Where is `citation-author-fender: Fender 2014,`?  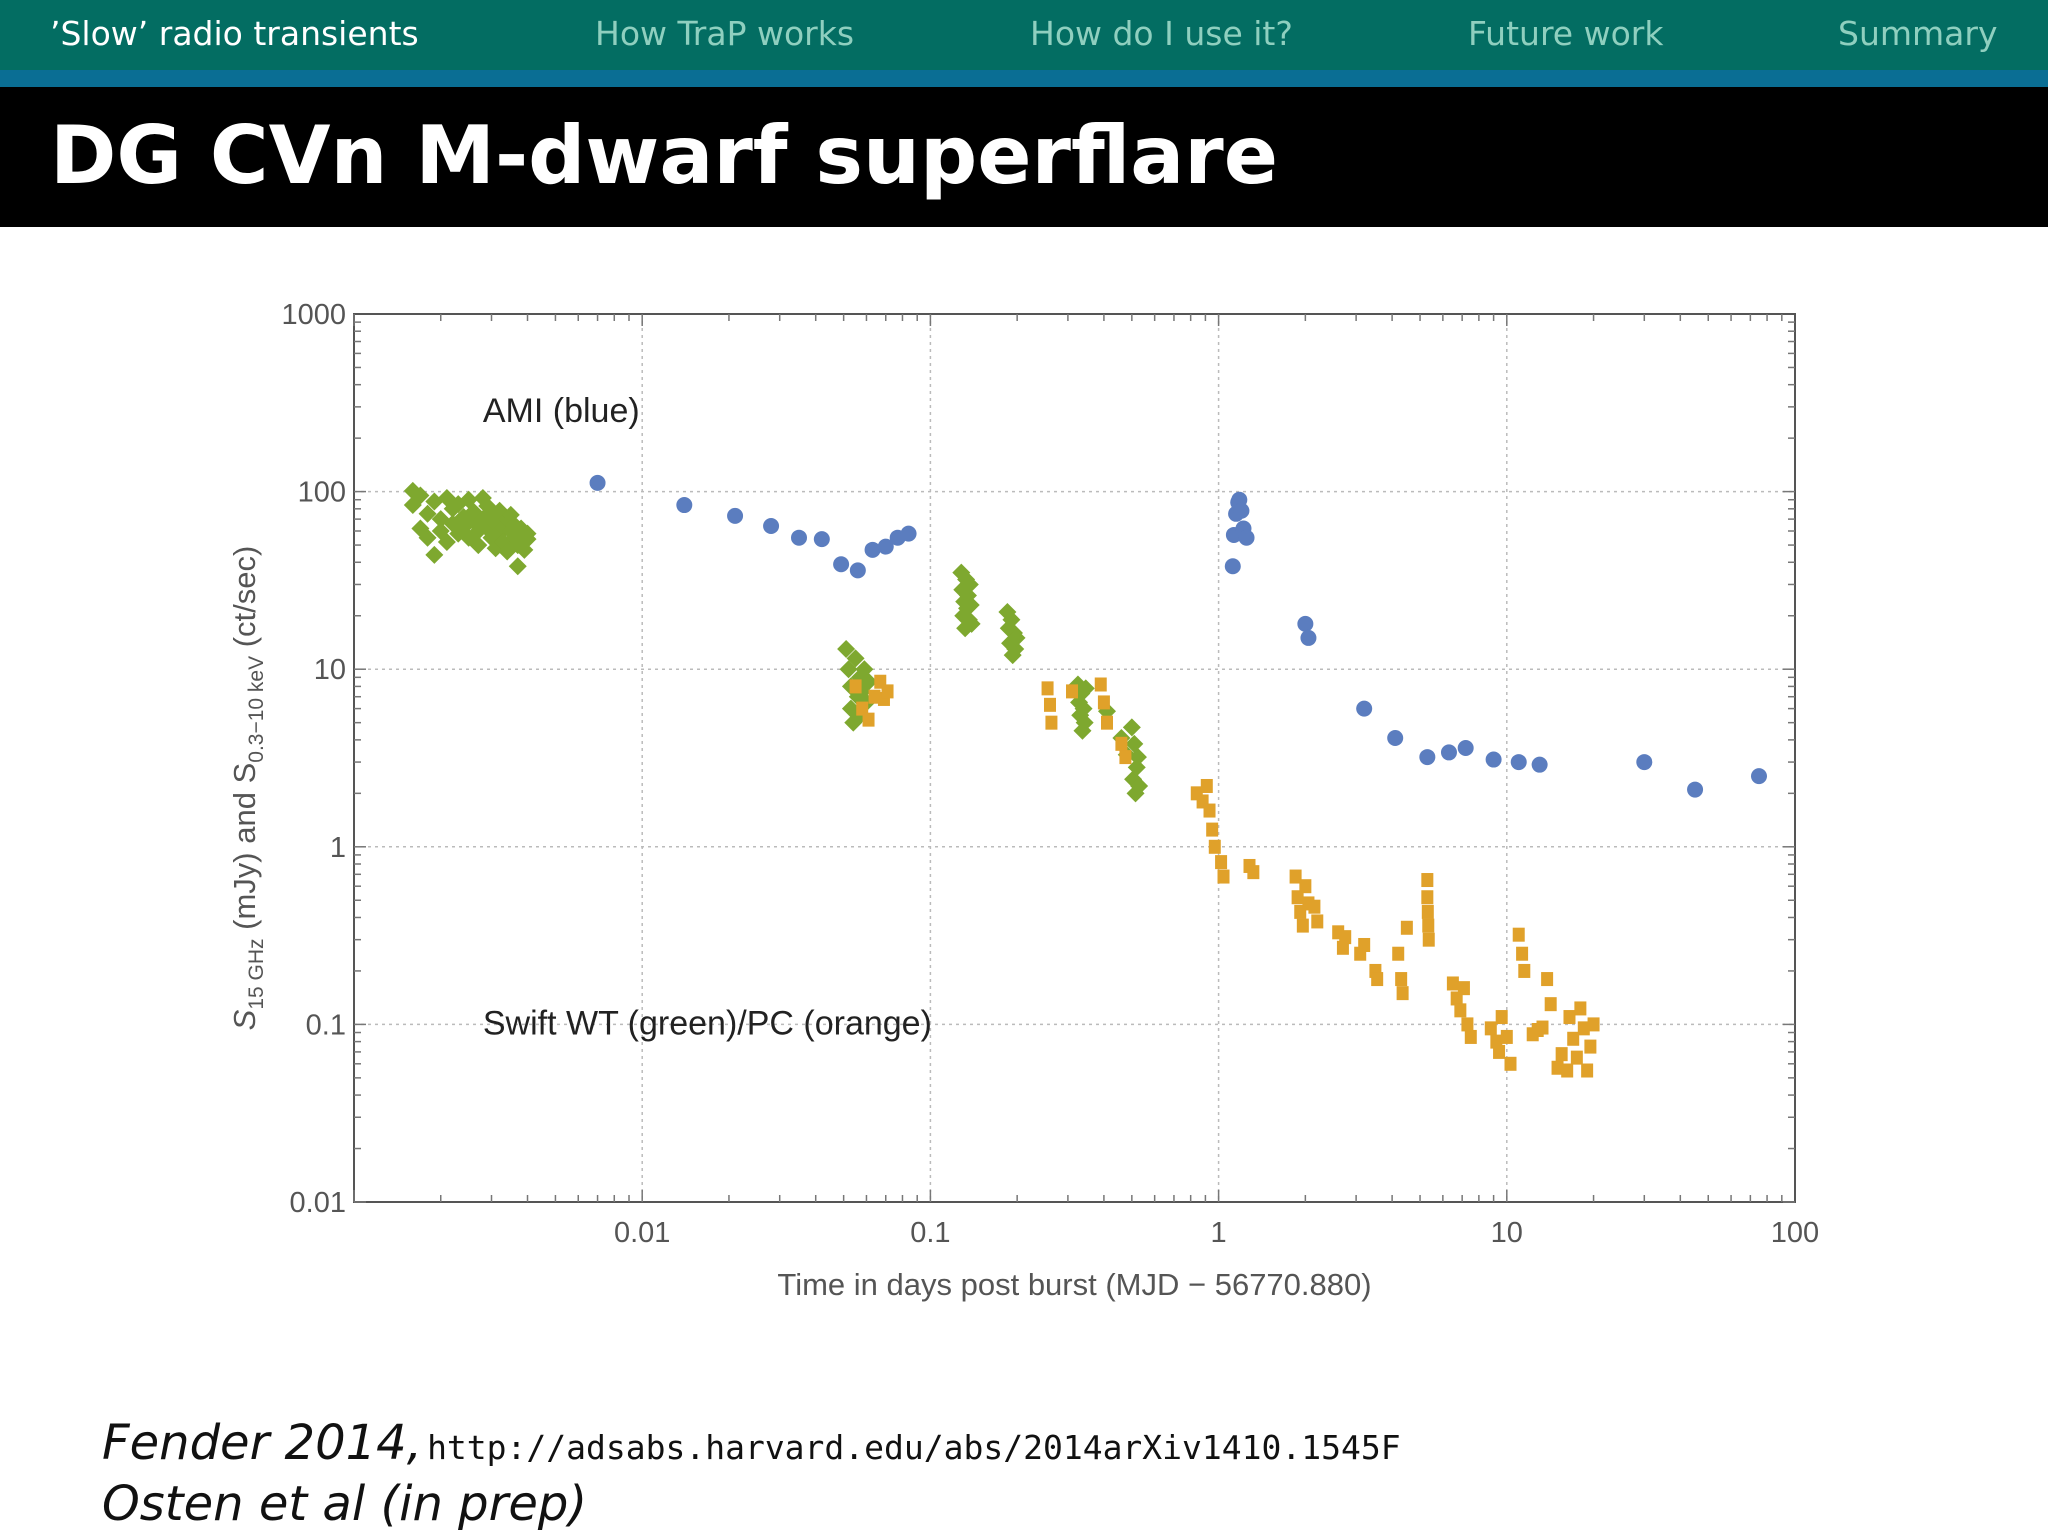 citation-author-fender: Fender 2014, is located at coordinates (262, 1443).